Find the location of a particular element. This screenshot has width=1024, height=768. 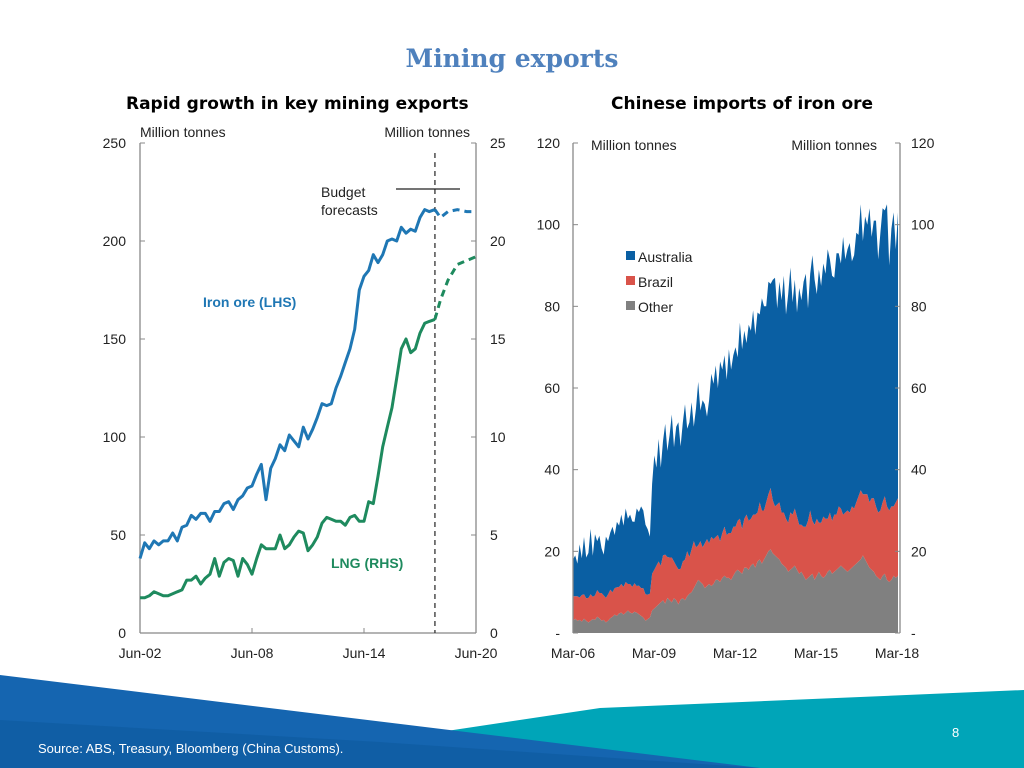

right-ylabel-right: Million tonnes is located at coordinates (834, 145).